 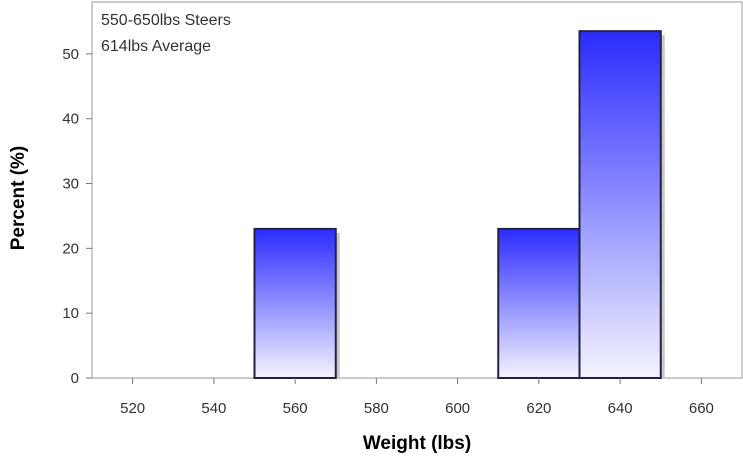 I want to click on y-tick-label: 50, so click(x=70, y=54).